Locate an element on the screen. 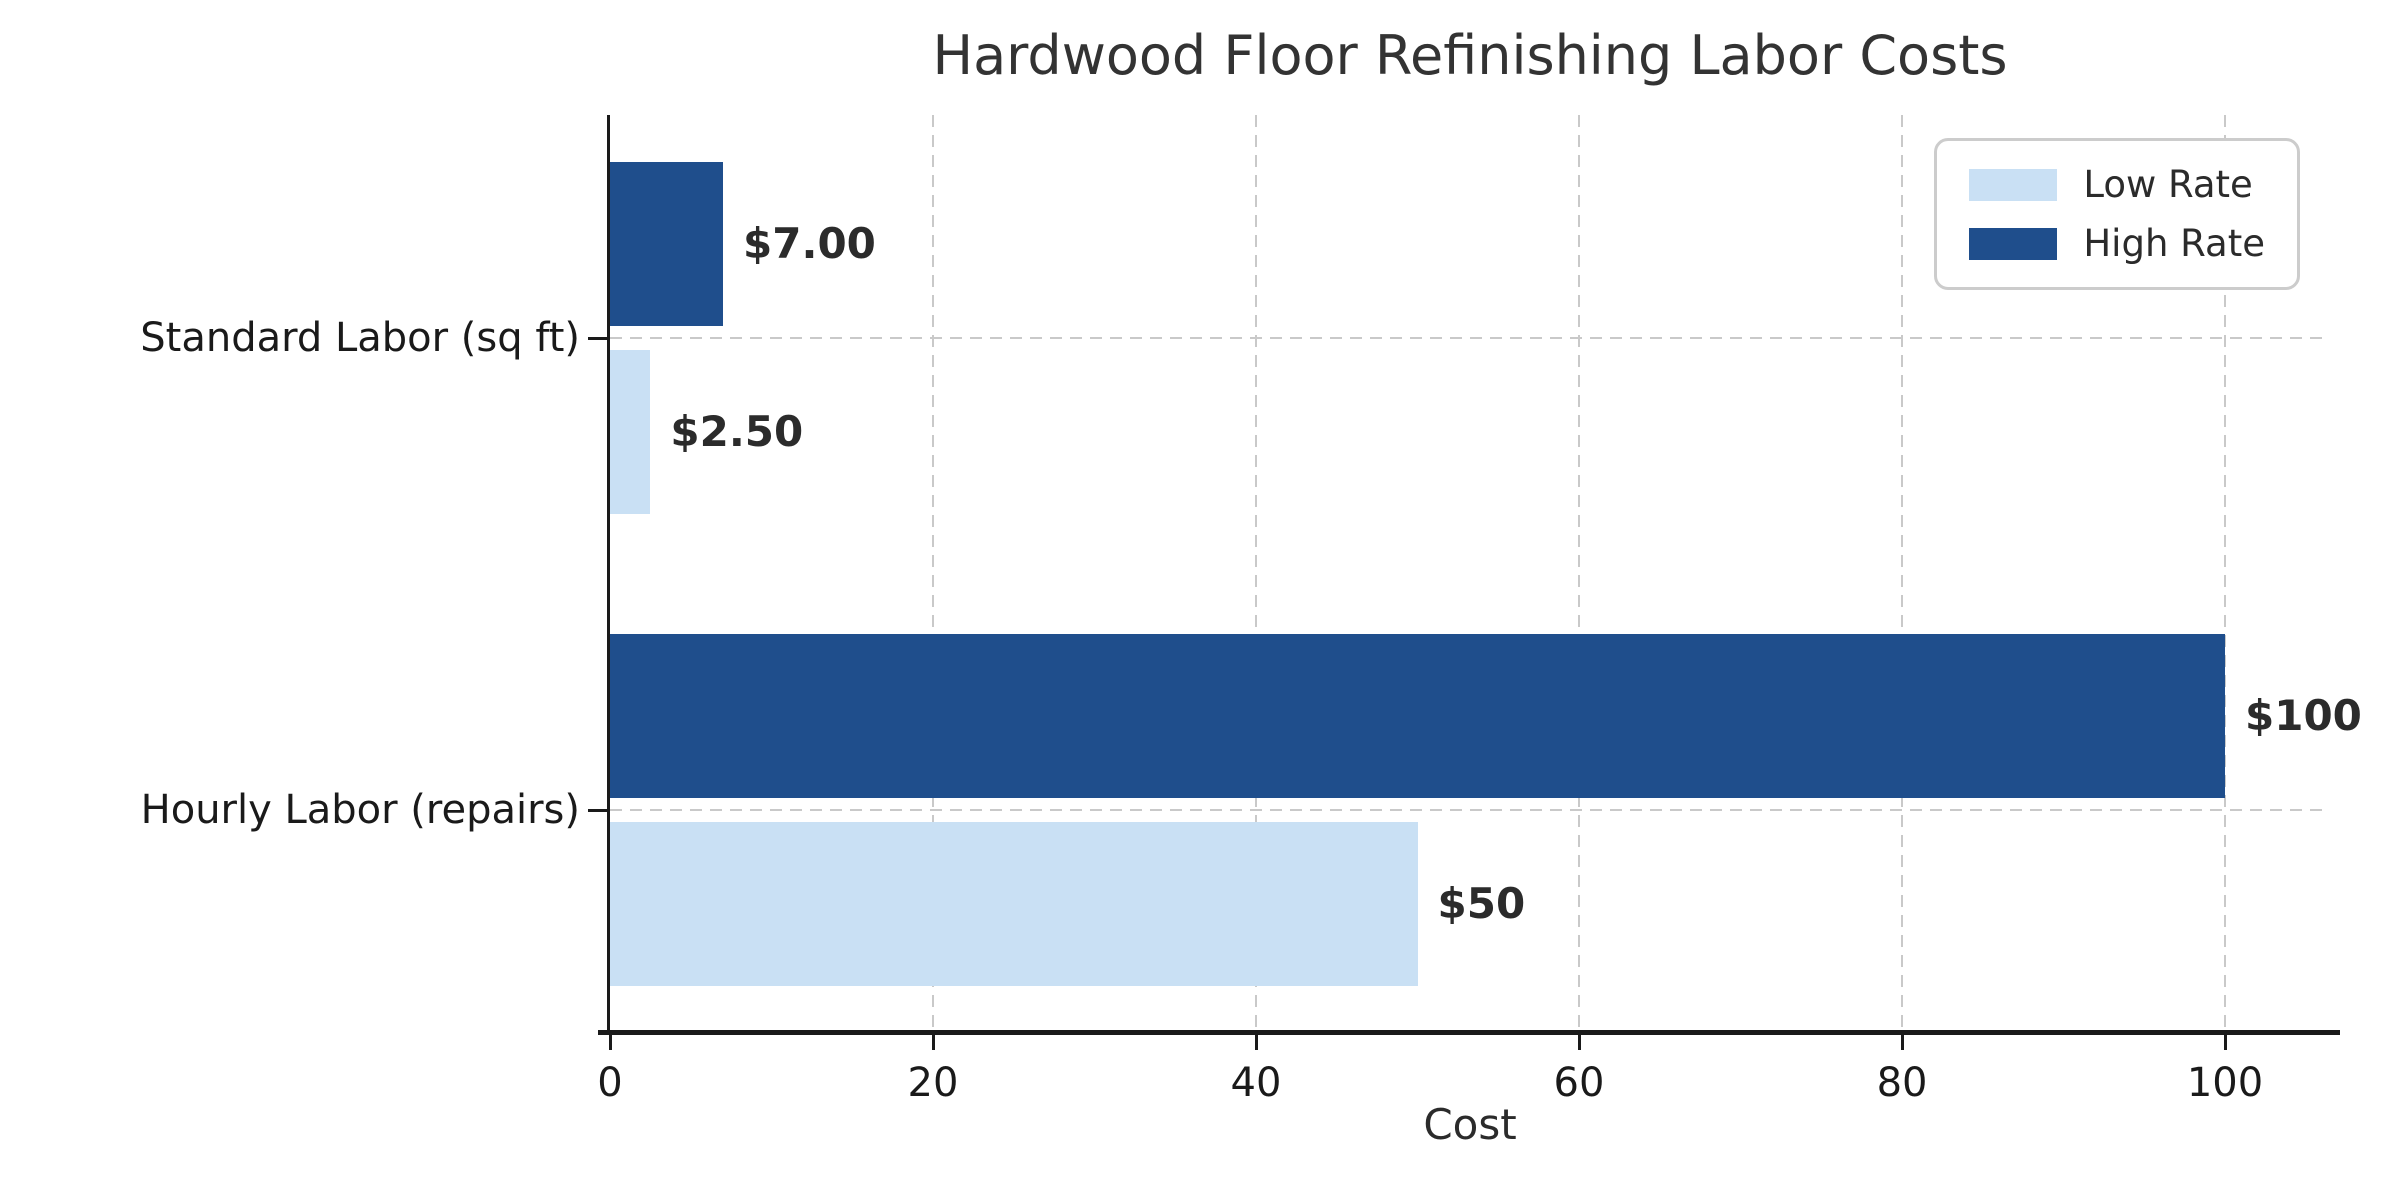 This screenshot has height=1200, width=2400. legend: Low Rate High Rate is located at coordinates (2117, 214).